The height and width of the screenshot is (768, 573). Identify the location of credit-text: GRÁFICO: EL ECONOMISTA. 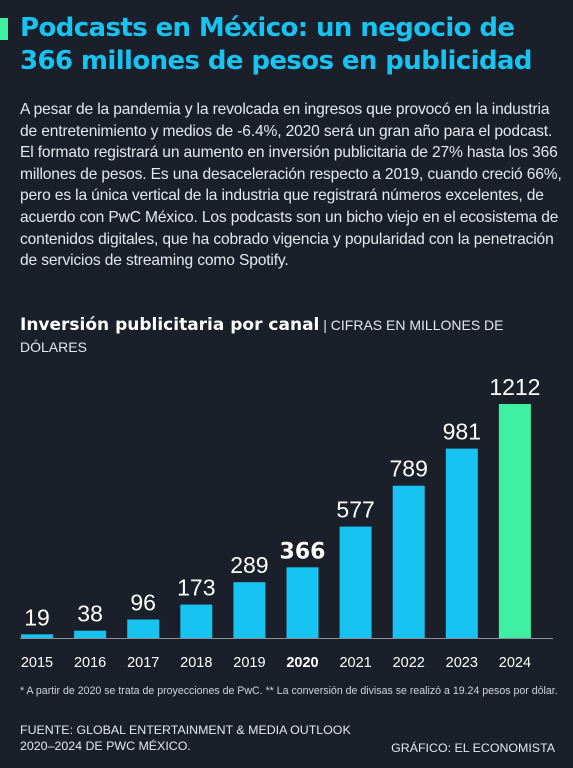
(473, 748).